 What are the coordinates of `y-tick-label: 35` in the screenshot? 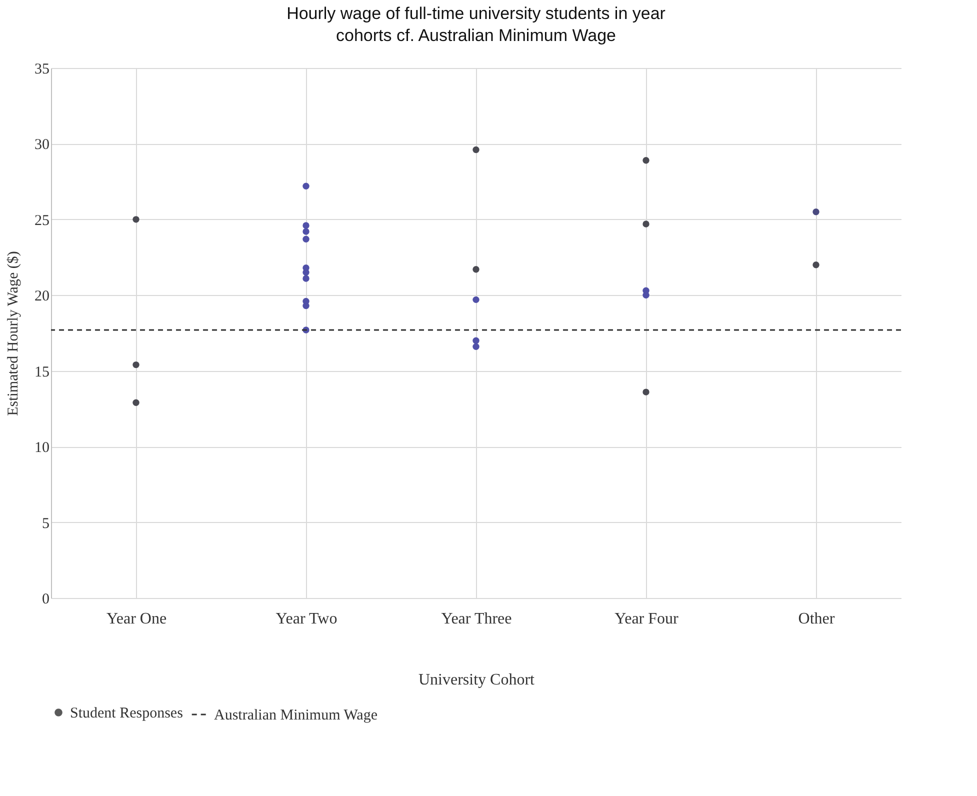 It's located at (42, 70).